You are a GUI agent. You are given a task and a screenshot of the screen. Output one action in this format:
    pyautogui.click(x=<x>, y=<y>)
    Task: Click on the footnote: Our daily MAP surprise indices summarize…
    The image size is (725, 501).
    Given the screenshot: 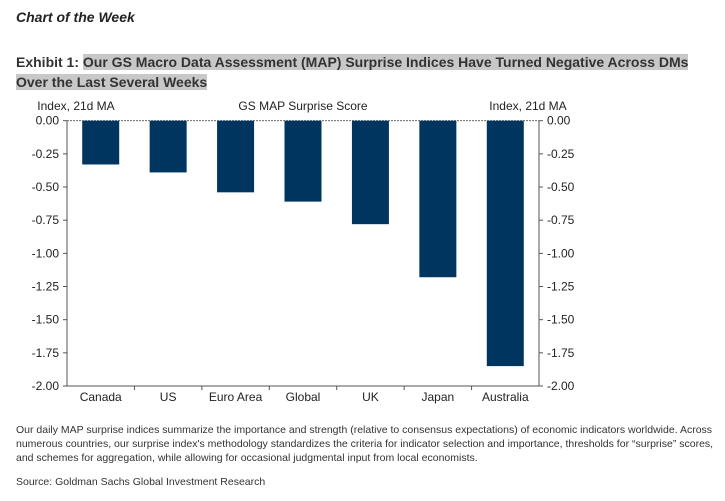 What is the action you would take?
    pyautogui.click(x=365, y=444)
    